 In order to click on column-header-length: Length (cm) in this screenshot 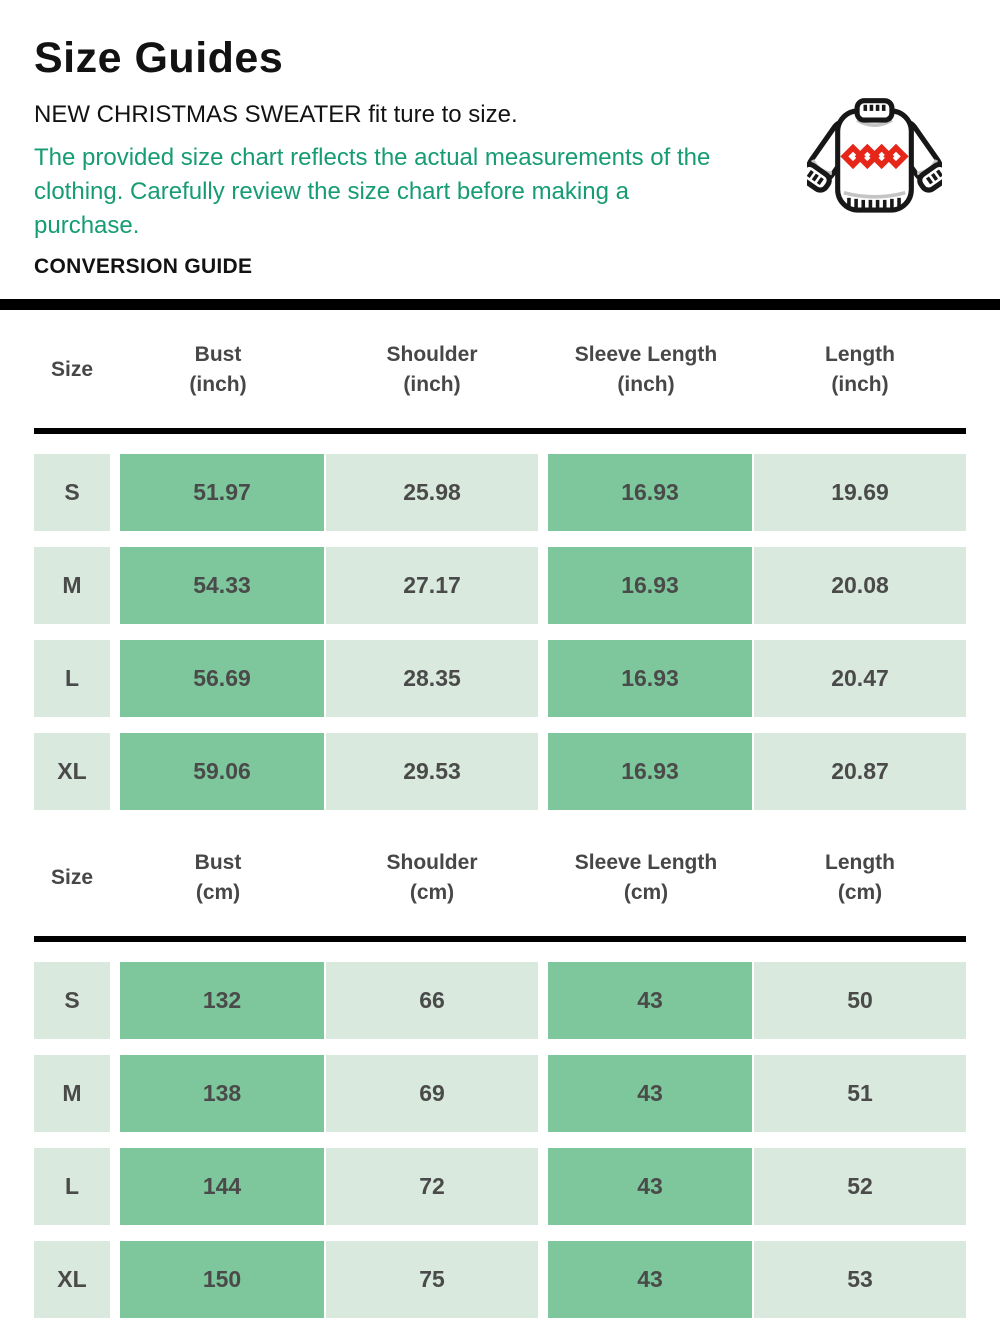, I will do `click(860, 878)`.